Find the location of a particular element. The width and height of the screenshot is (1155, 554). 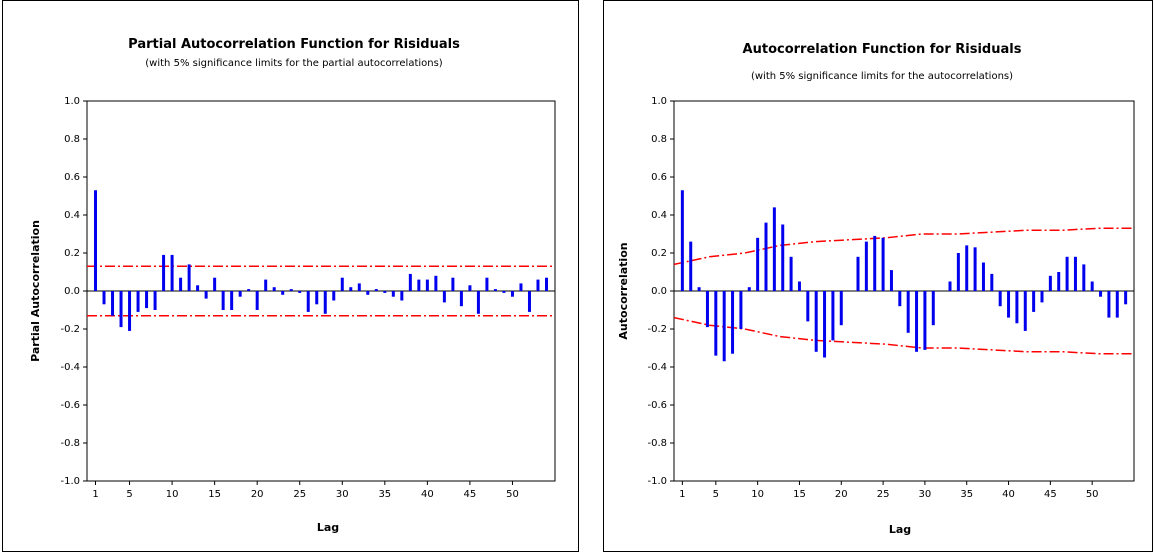

y-axis-label: Autocorrelation is located at coordinates (623, 290).